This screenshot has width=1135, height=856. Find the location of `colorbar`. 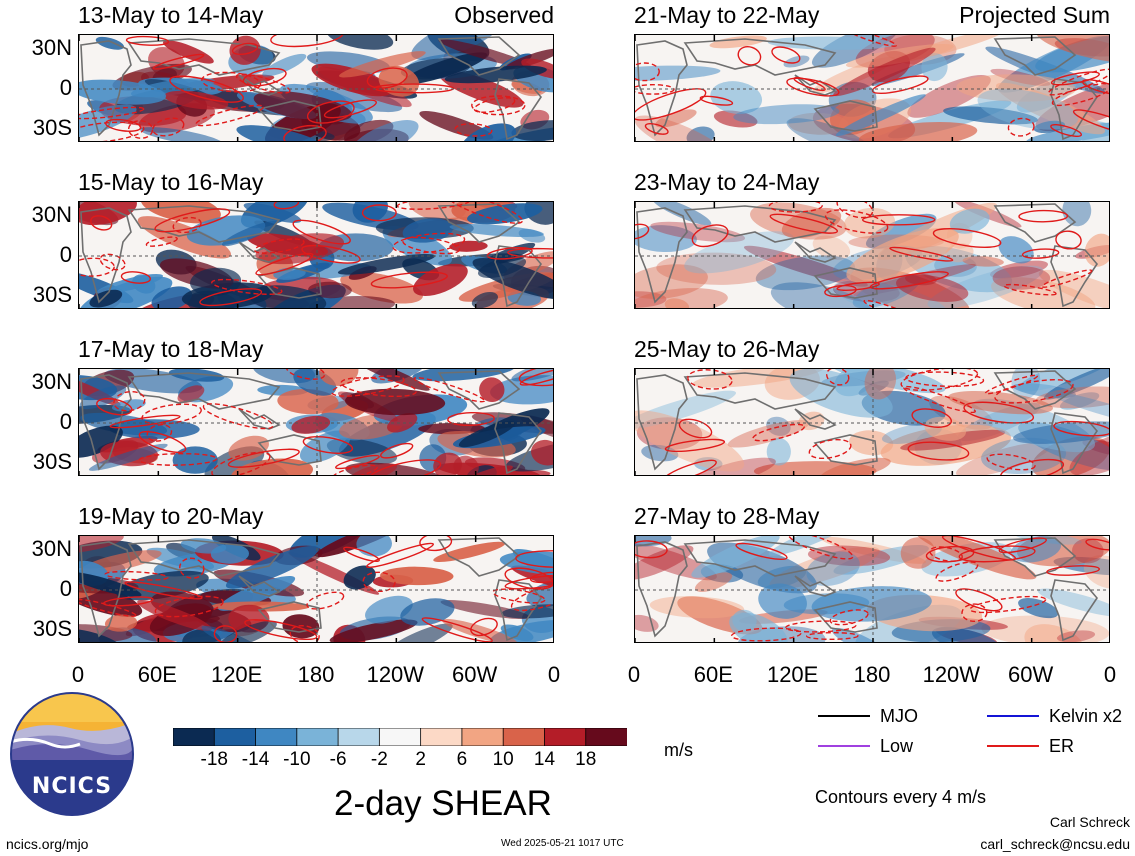

colorbar is located at coordinates (400, 737).